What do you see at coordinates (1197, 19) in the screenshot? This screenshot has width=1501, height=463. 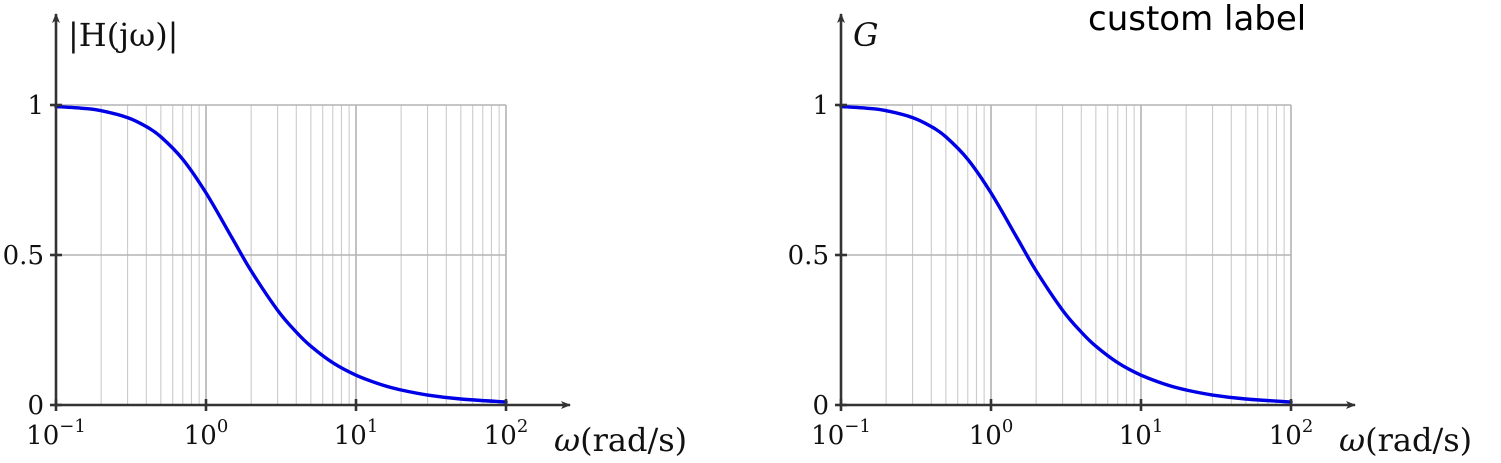 I see `annotation-label: custom label` at bounding box center [1197, 19].